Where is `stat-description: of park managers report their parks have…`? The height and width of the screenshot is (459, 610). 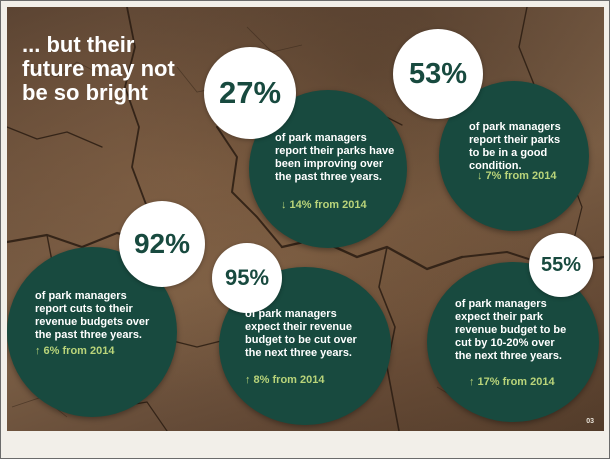 stat-description: of park managers report their parks have… is located at coordinates (339, 158).